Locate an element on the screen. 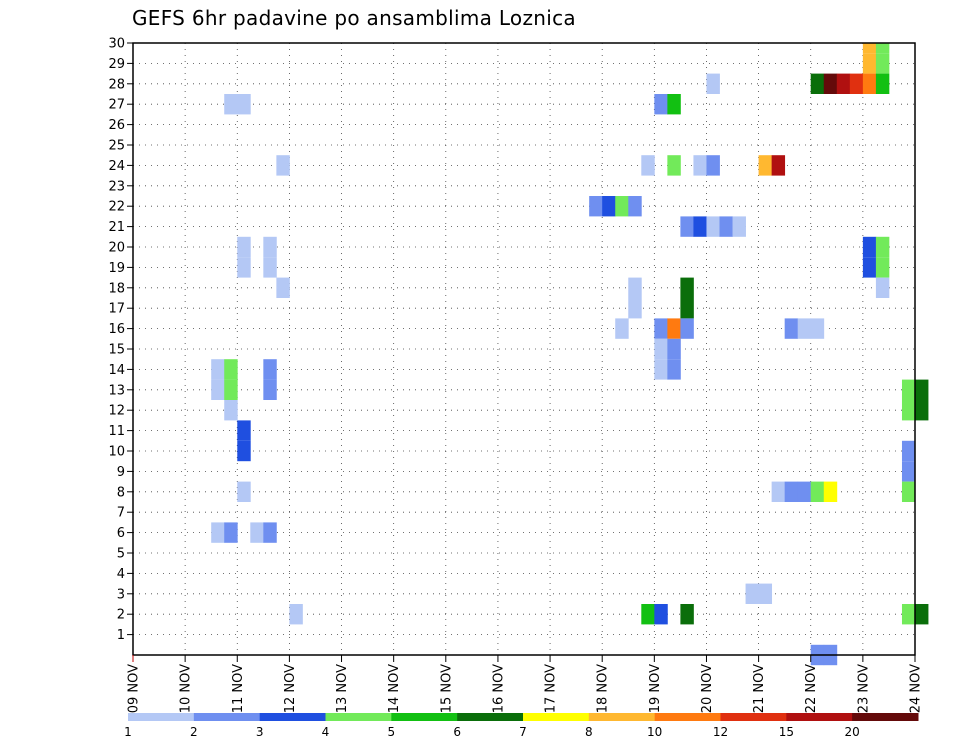 This screenshot has width=960, height=742. legend-label: 1 is located at coordinates (128, 732).